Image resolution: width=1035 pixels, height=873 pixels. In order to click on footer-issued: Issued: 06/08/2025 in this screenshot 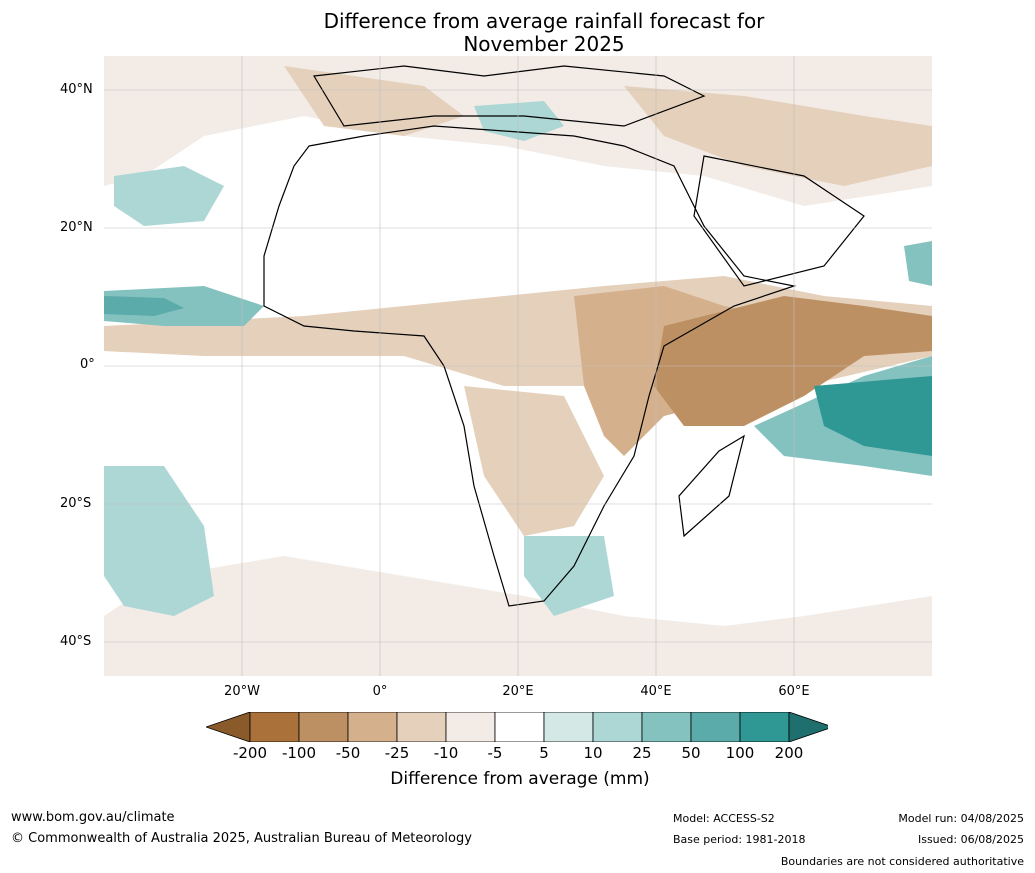, I will do `click(970, 839)`.